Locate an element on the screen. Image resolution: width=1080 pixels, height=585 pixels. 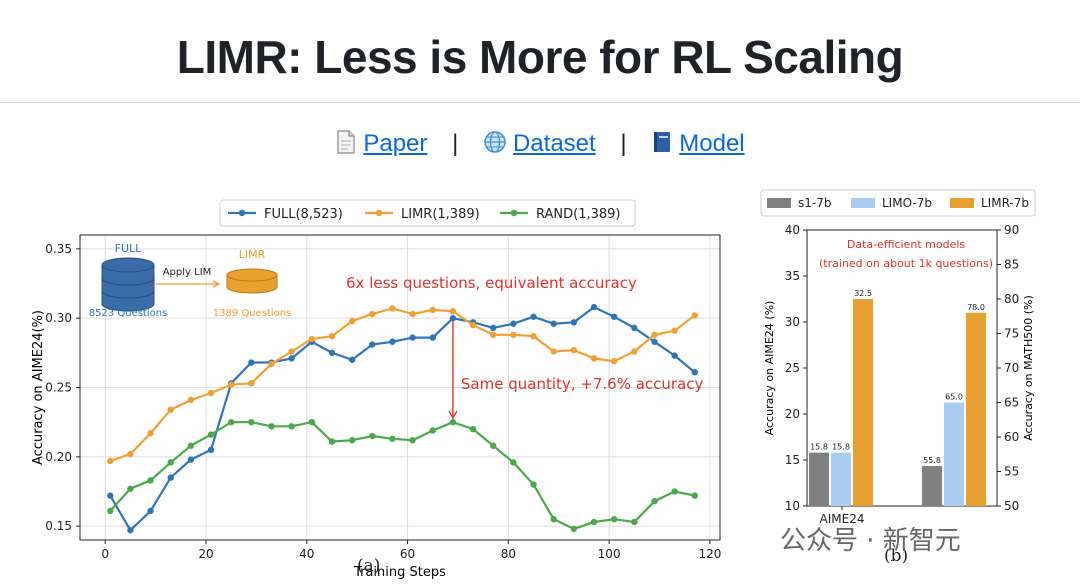
database-top is located at coordinates (252, 275).